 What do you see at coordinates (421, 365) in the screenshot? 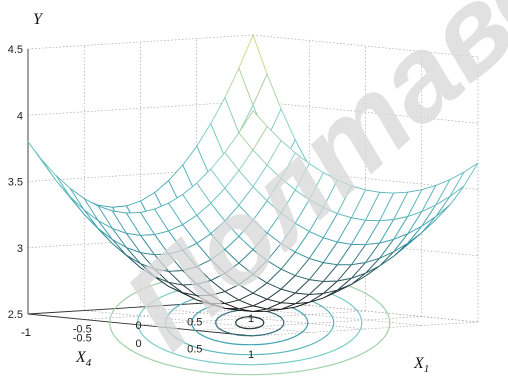
I see `x1-axis-label: X1` at bounding box center [421, 365].